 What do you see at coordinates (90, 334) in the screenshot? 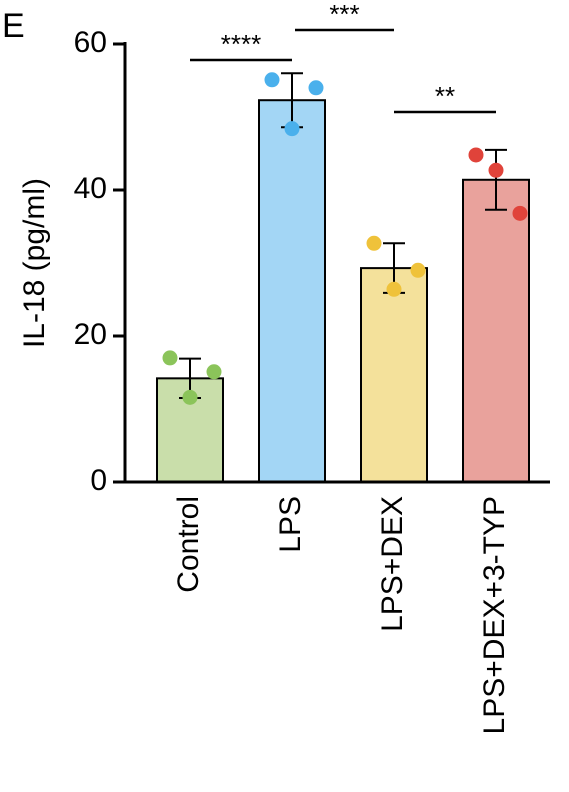
I see `y-tick-label: 20` at bounding box center [90, 334].